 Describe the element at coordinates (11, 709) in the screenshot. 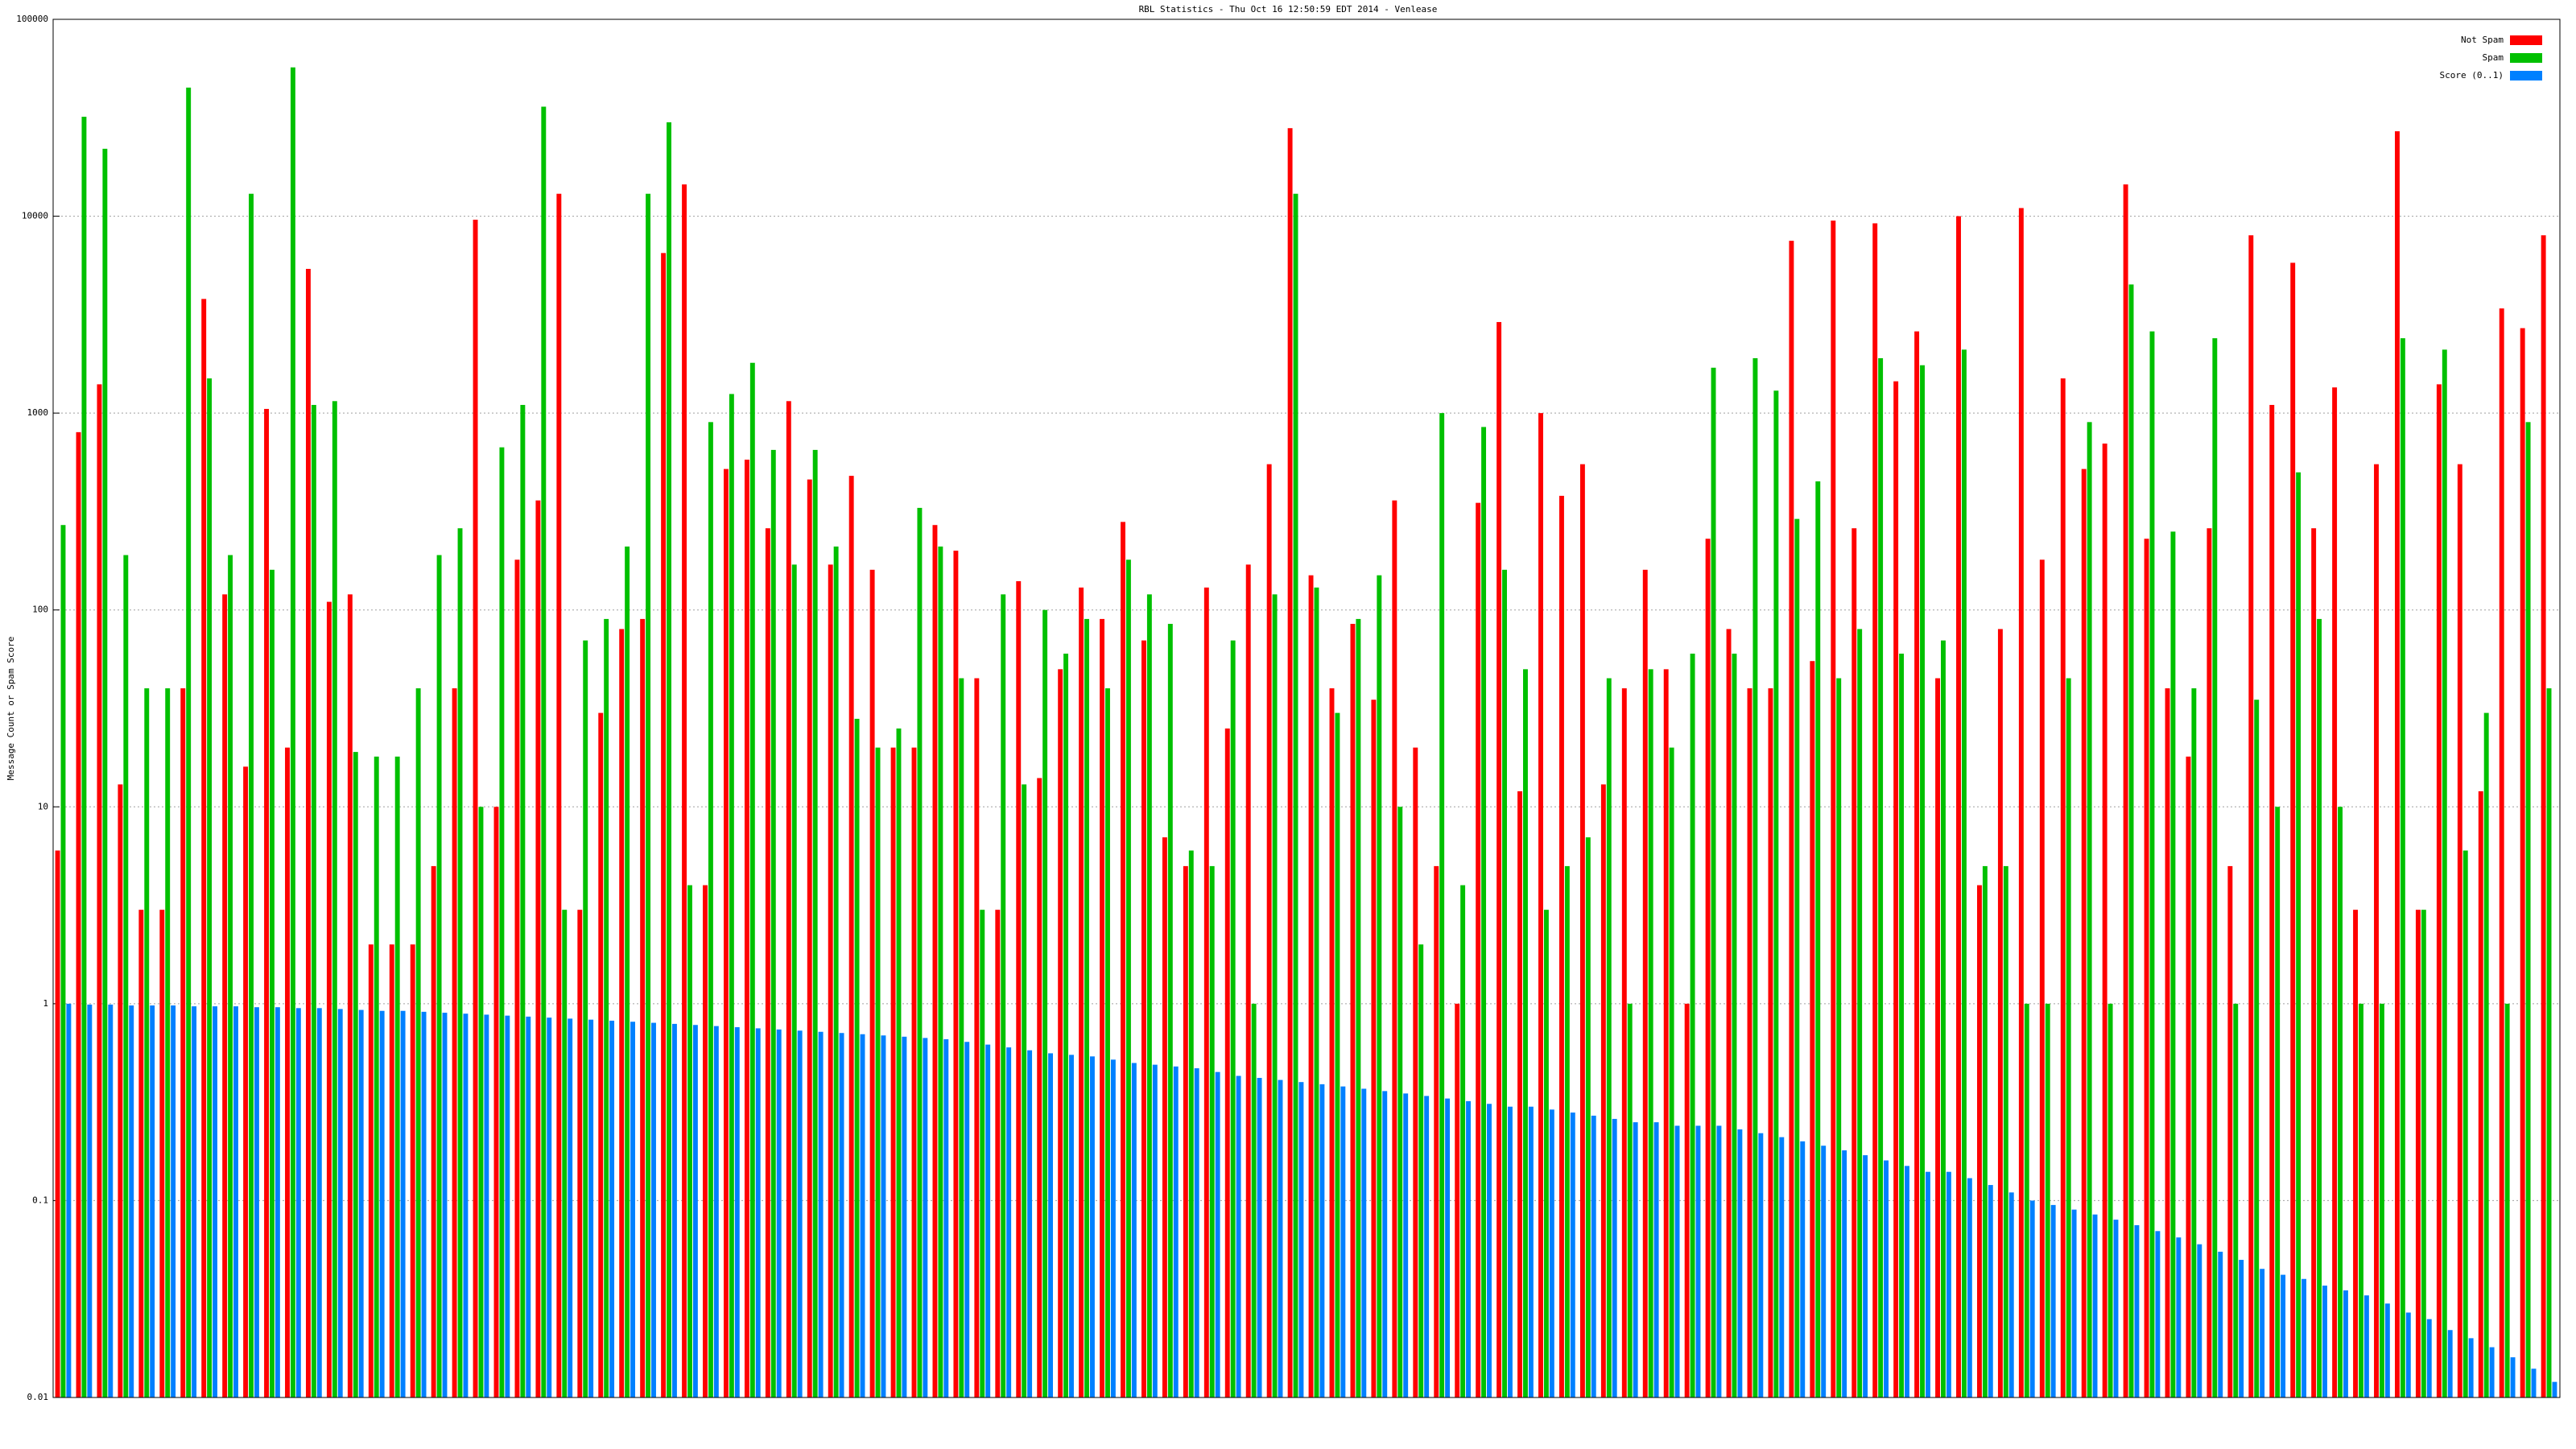

I see `y-axis-label: Message Count or Spam Score` at that location.